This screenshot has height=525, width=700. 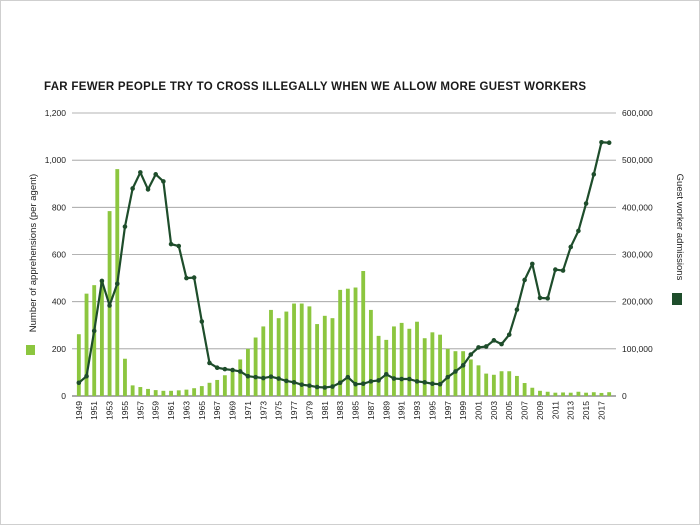 I want to click on x-tick-label: 1981, so click(x=325, y=410).